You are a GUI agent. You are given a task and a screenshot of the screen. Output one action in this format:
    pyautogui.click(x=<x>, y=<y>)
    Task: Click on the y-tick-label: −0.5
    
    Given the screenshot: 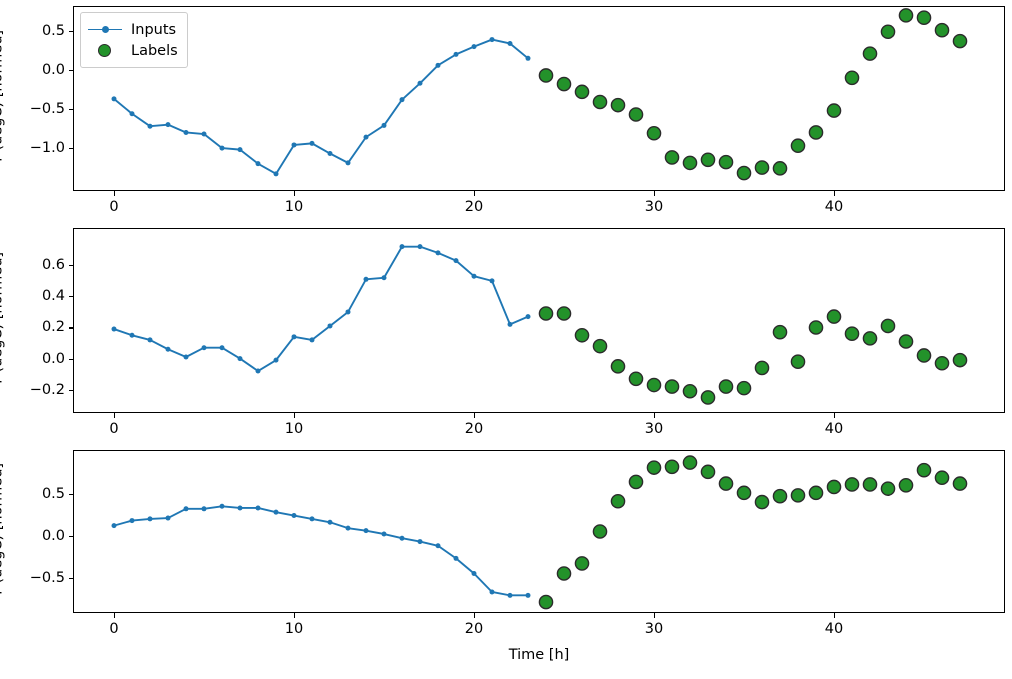 What is the action you would take?
    pyautogui.click(x=47, y=577)
    